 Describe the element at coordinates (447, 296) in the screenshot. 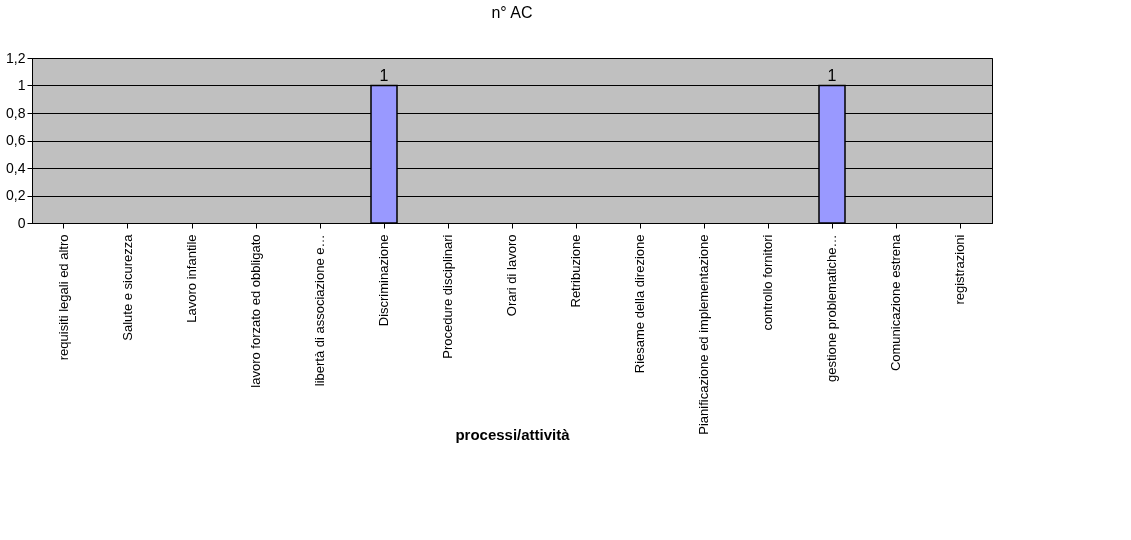

I see `x-tick-label: Procedure disciplinari` at that location.